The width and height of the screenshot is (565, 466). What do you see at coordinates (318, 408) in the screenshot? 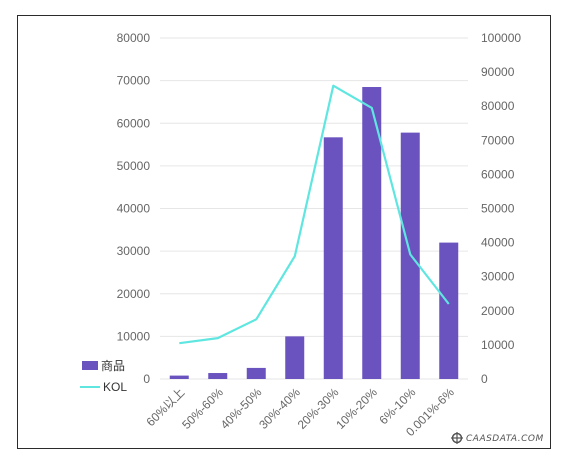
I see `x-tick-label: 20%-30%` at bounding box center [318, 408].